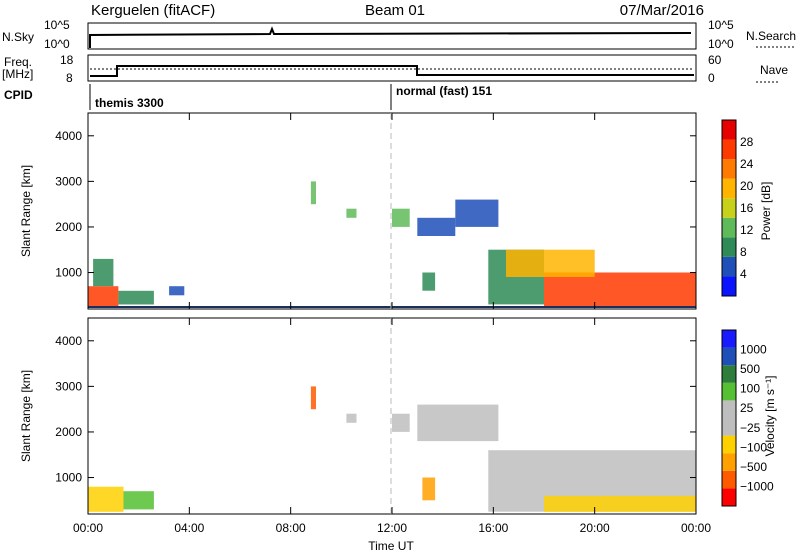 The image size is (800, 554). I want to click on nsky-tick-top: 10^5, so click(57, 25).